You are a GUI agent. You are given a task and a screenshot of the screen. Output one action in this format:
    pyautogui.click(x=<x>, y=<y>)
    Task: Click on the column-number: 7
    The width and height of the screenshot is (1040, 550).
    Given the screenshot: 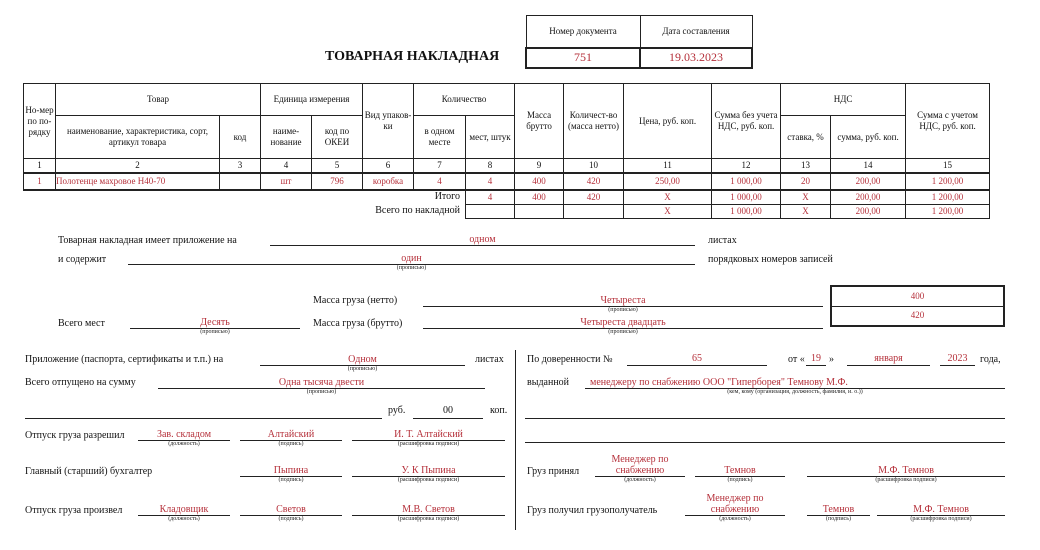 What is the action you would take?
    pyautogui.click(x=440, y=165)
    